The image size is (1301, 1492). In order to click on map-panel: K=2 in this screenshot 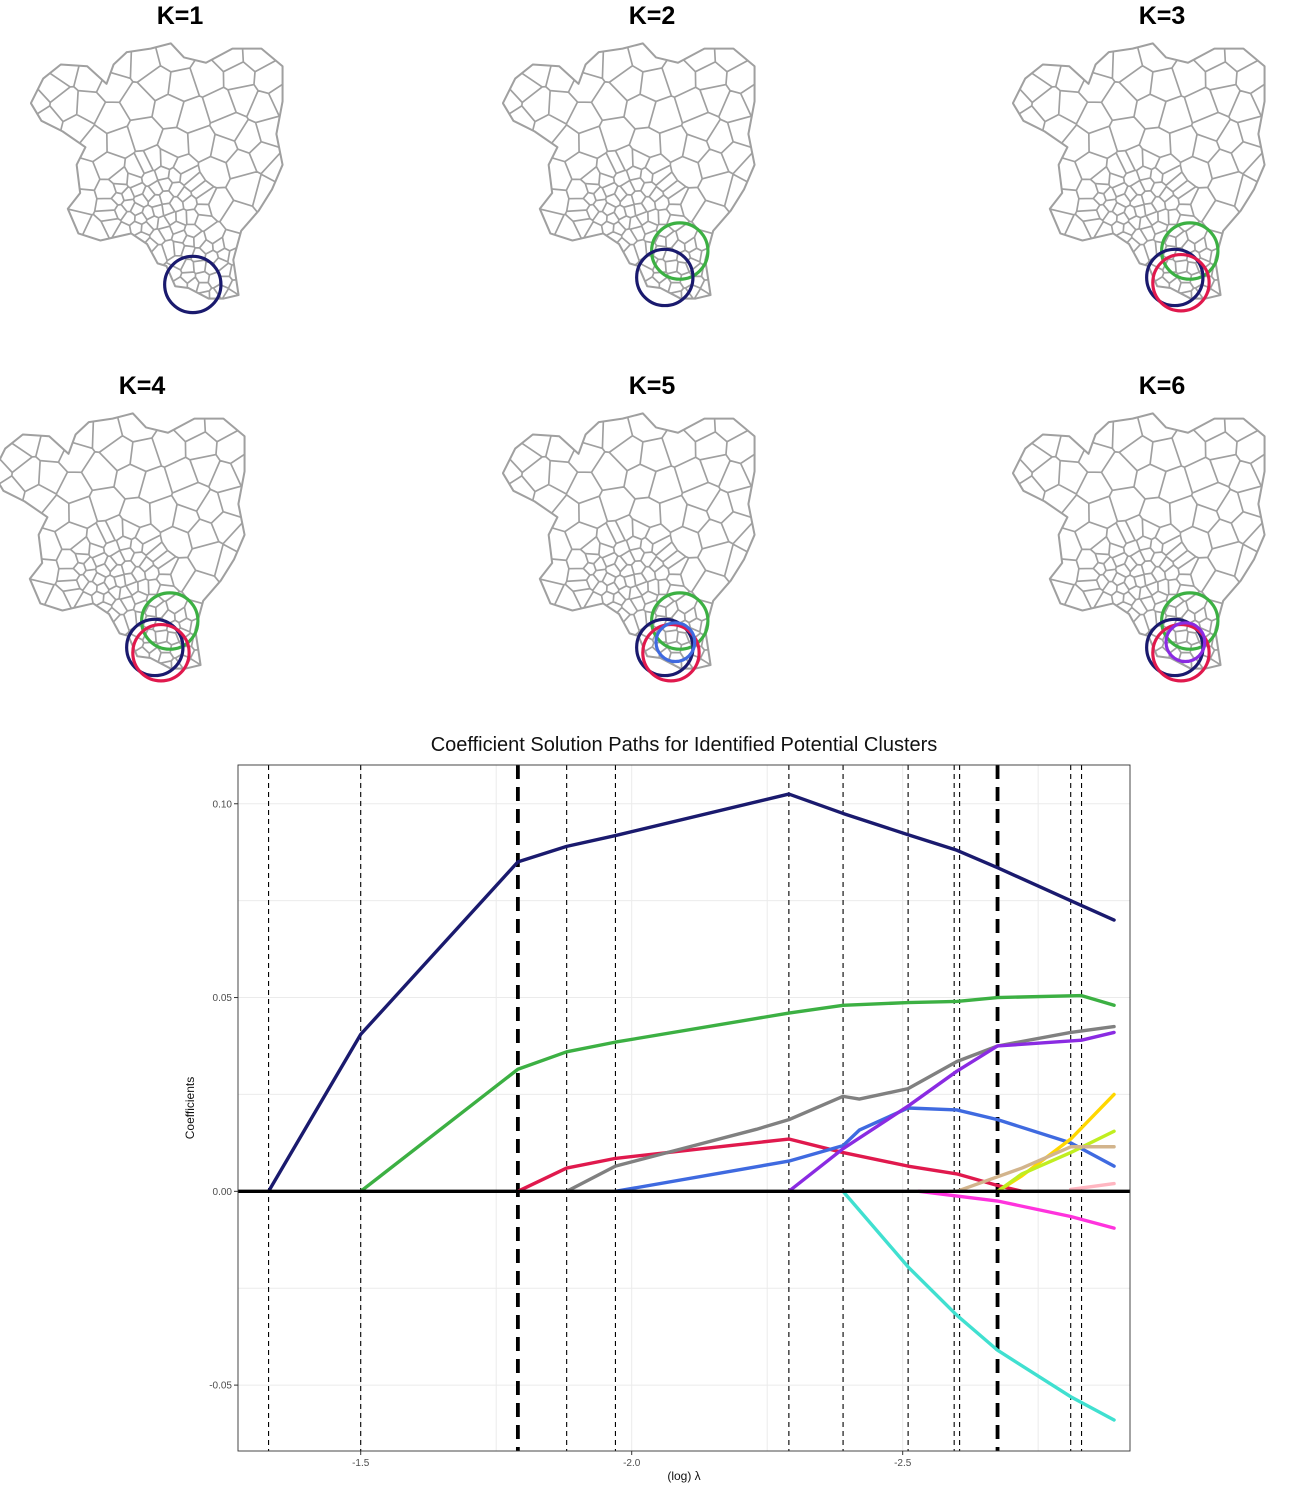, I will do `click(652, 170)`.